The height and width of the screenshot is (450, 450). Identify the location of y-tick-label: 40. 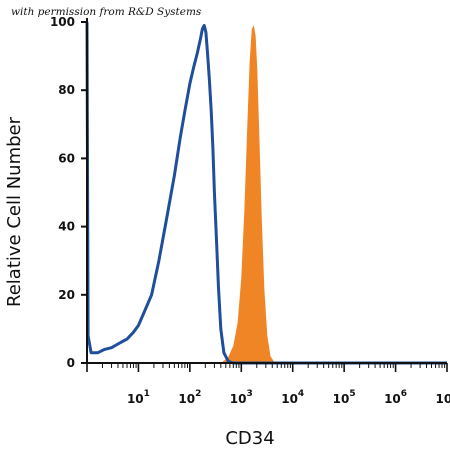
(66, 227).